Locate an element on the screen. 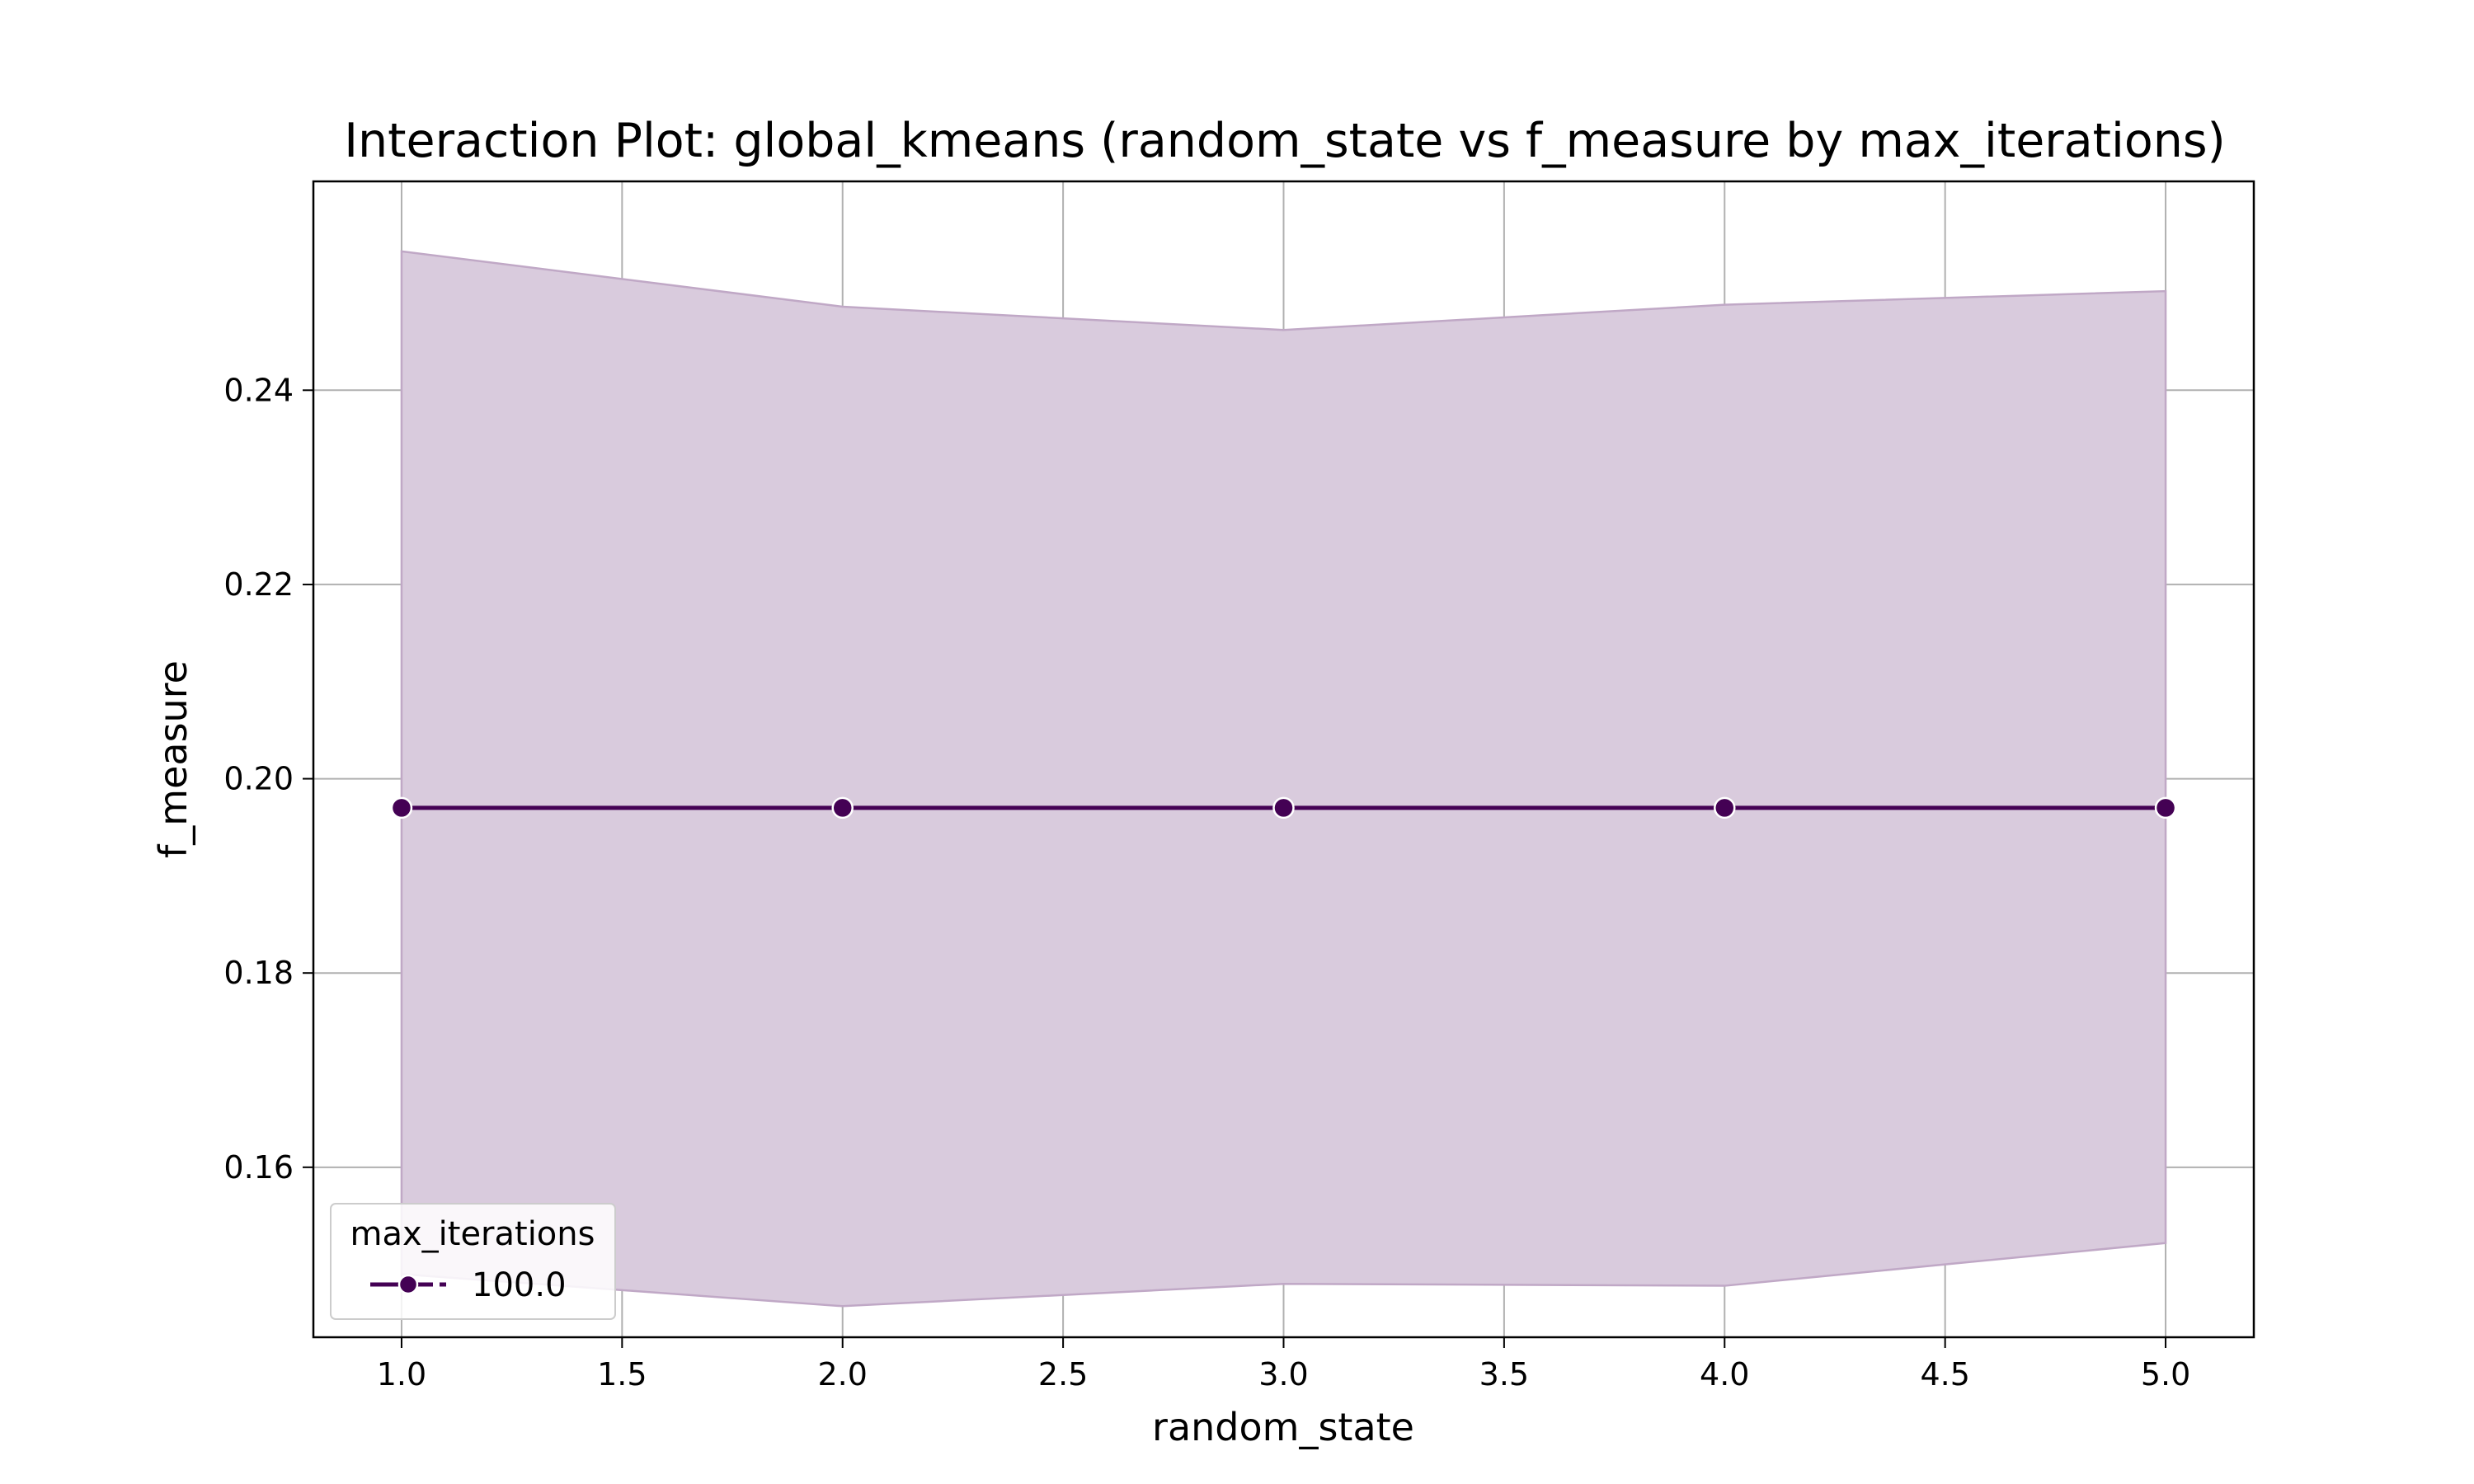 This screenshot has width=2474, height=1484. y-tick-label: 0.22 is located at coordinates (258, 584).